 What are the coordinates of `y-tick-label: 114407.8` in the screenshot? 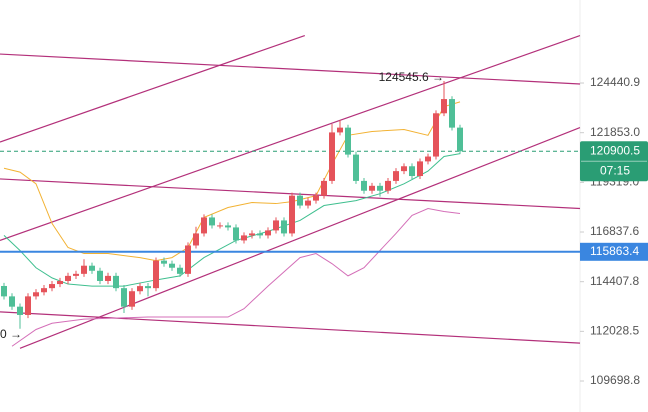 It's located at (614, 281).